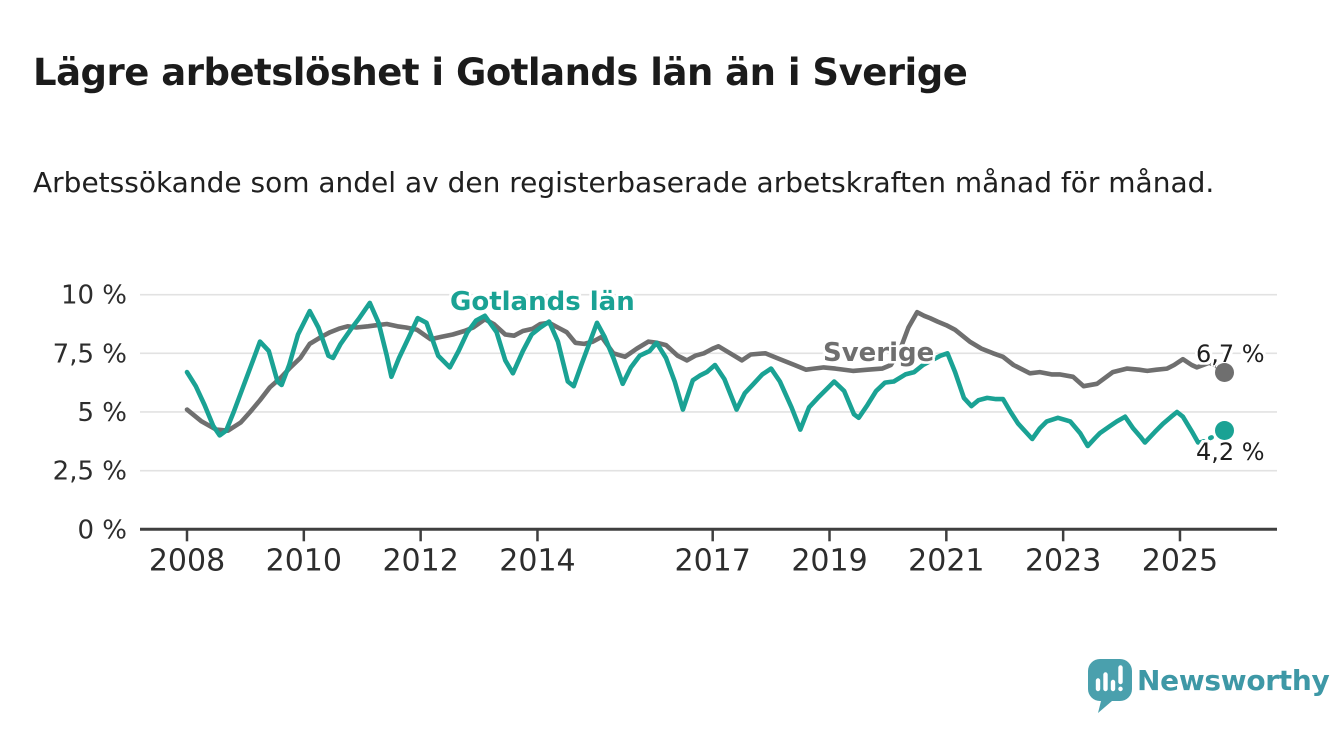 The image size is (1340, 734). I want to click on x-axis-label: 2025, so click(1180, 560).